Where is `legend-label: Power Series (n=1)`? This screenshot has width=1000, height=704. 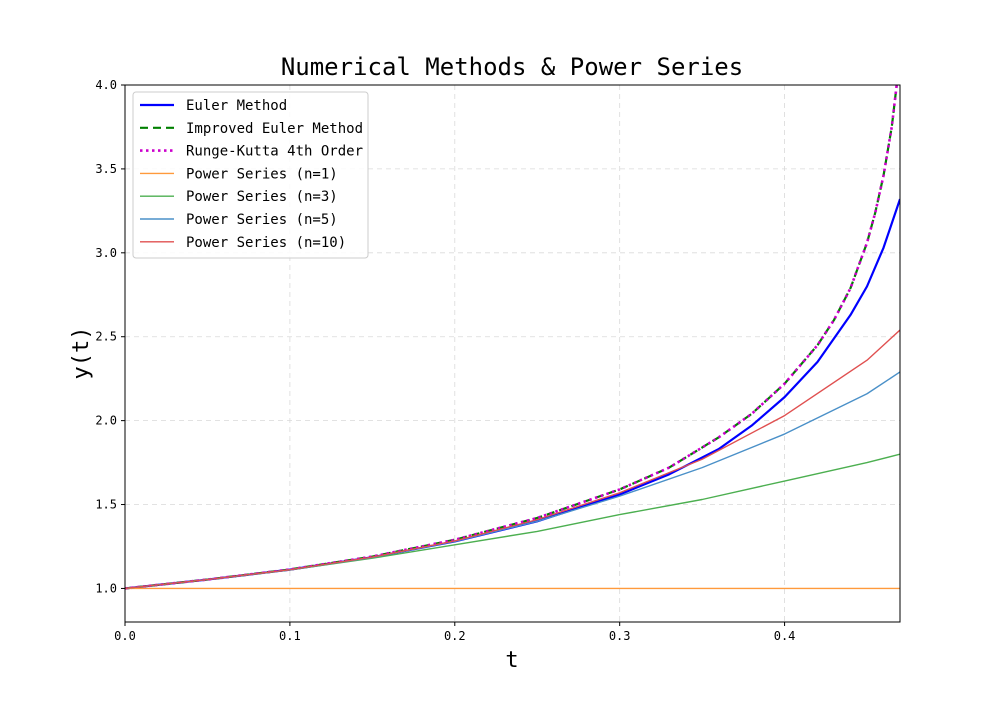 legend-label: Power Series (n=1) is located at coordinates (262, 174).